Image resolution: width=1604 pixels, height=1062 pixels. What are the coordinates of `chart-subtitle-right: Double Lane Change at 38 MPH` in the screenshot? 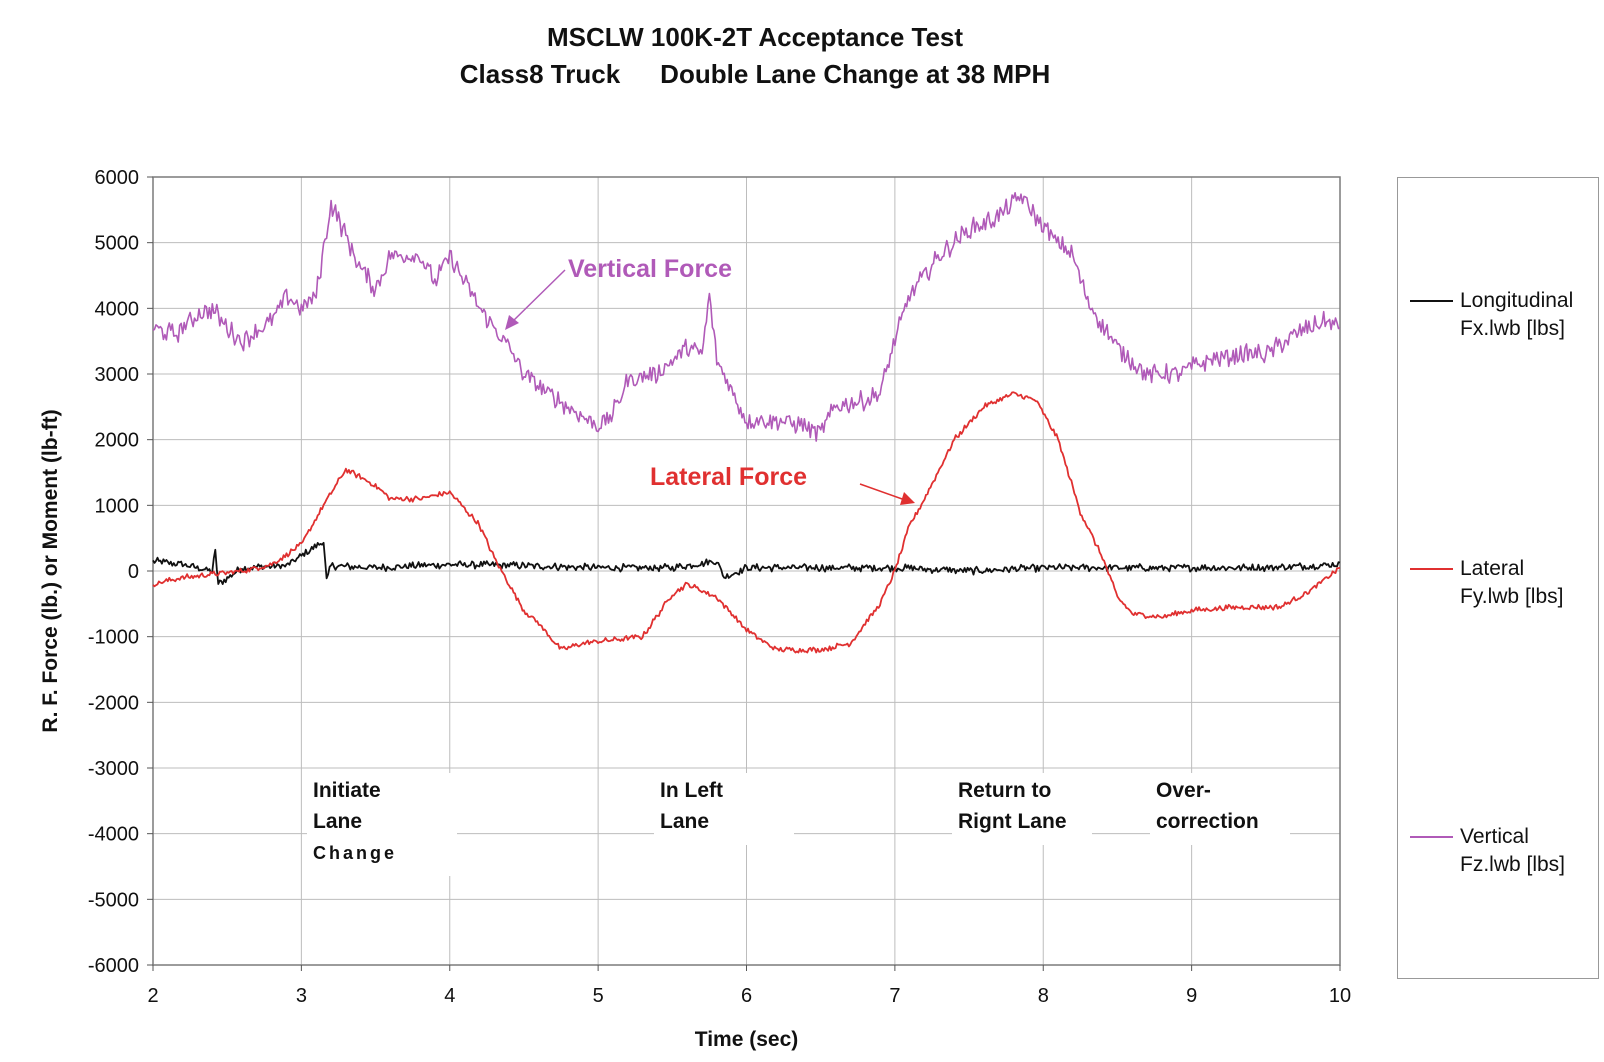 It's located at (855, 74).